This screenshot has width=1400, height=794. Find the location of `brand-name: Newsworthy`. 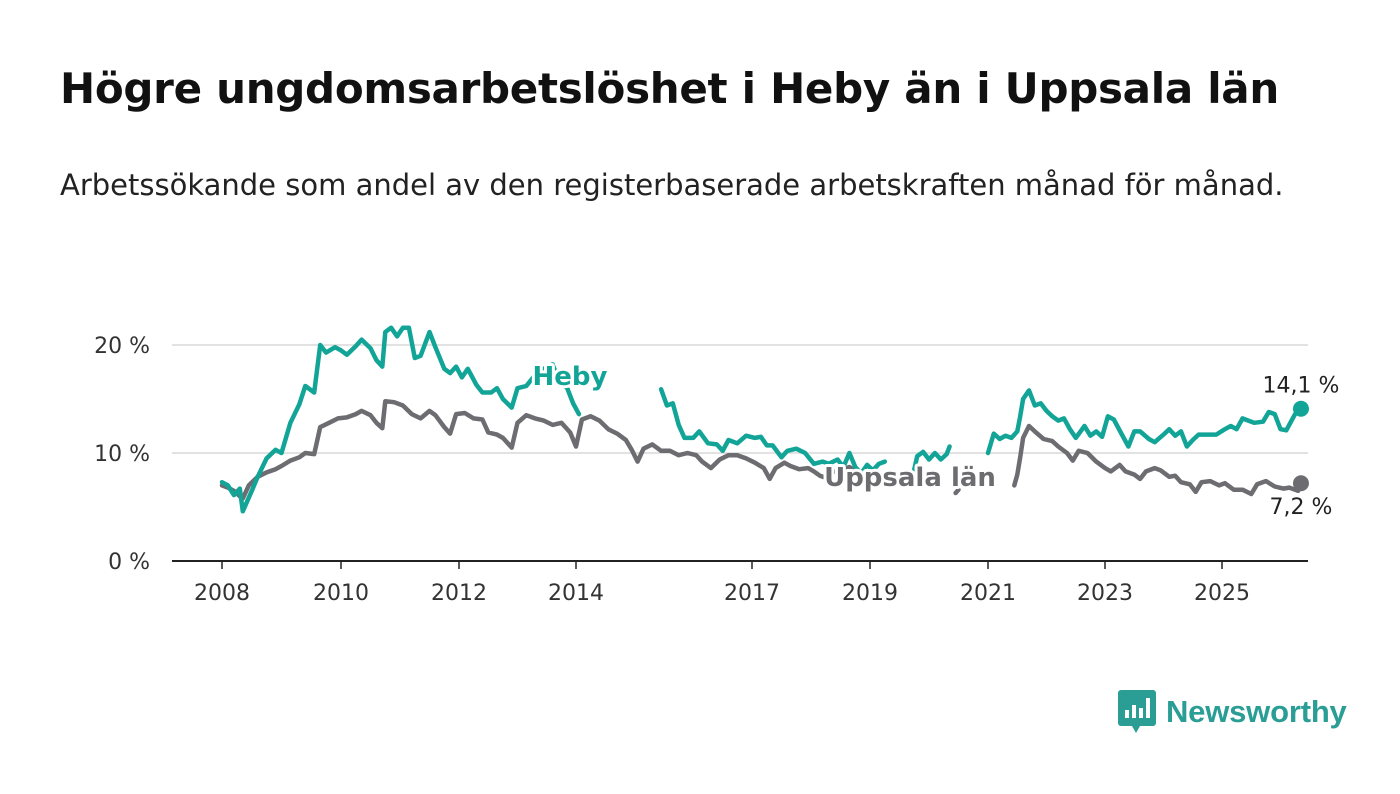

brand-name: Newsworthy is located at coordinates (1256, 711).